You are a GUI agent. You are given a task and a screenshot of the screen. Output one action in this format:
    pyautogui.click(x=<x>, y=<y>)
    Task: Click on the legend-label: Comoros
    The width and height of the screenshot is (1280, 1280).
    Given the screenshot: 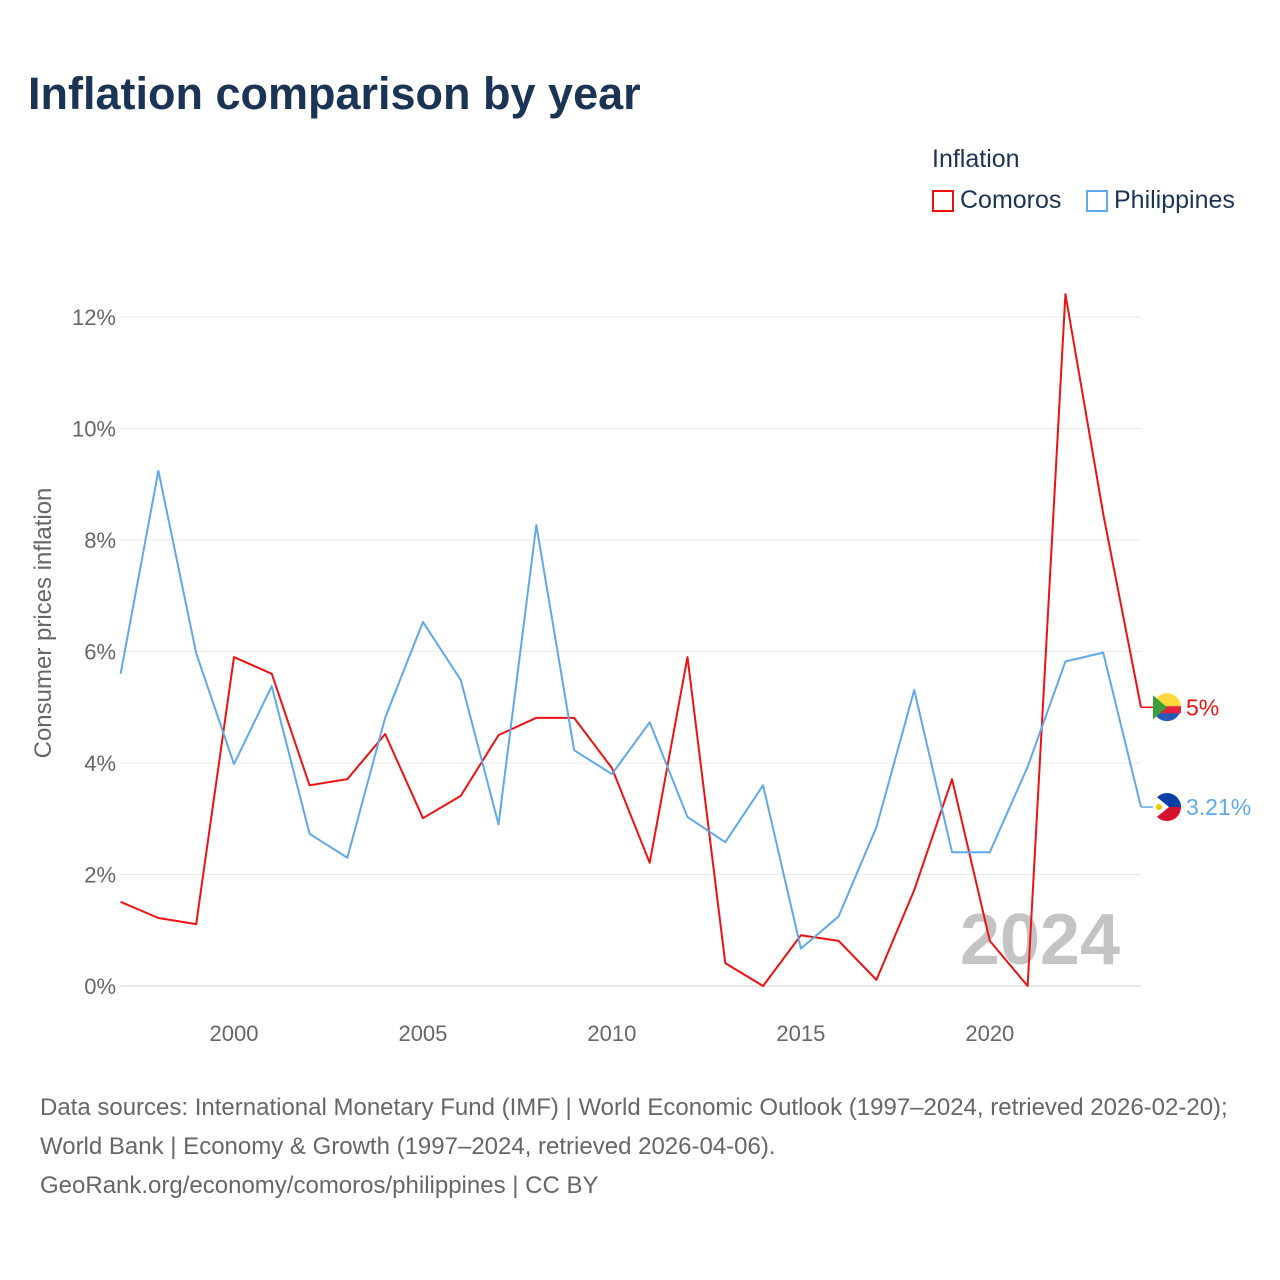 What is the action you would take?
    pyautogui.click(x=1011, y=200)
    